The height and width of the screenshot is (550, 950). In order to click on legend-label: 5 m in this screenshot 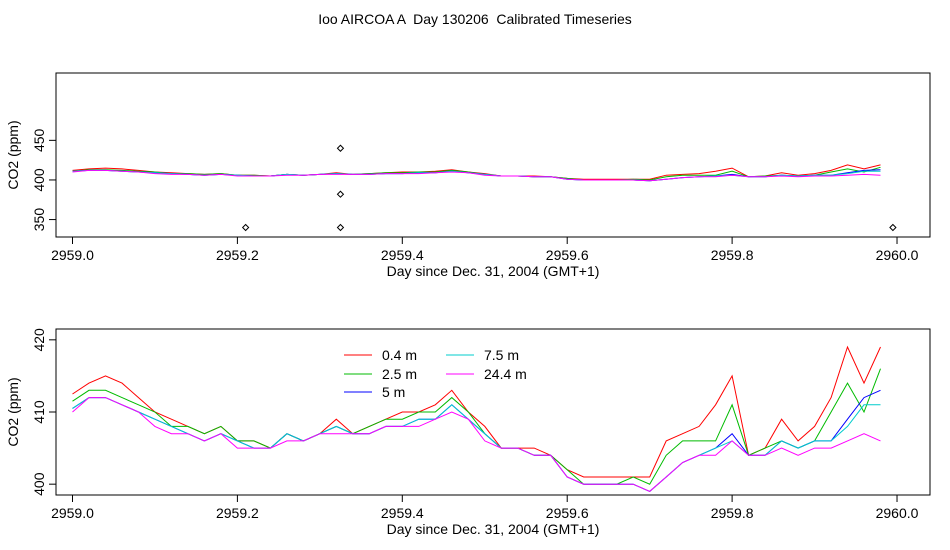, I will do `click(393, 392)`.